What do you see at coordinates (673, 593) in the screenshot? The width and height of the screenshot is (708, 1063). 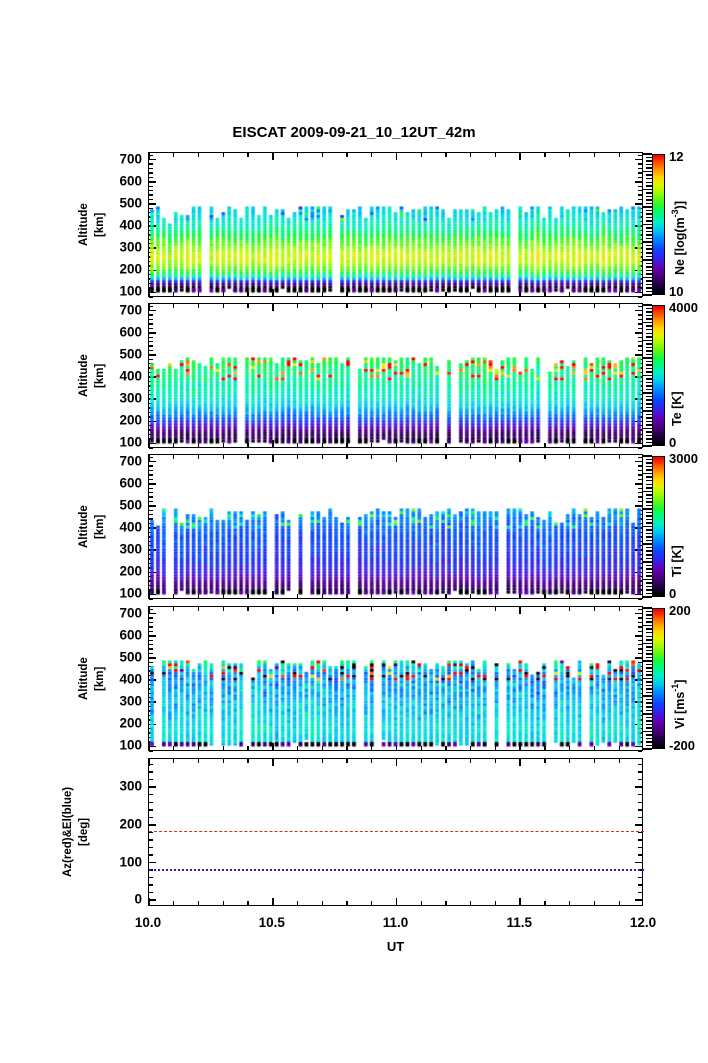 I see `colorbar-min-label-ti: 0` at bounding box center [673, 593].